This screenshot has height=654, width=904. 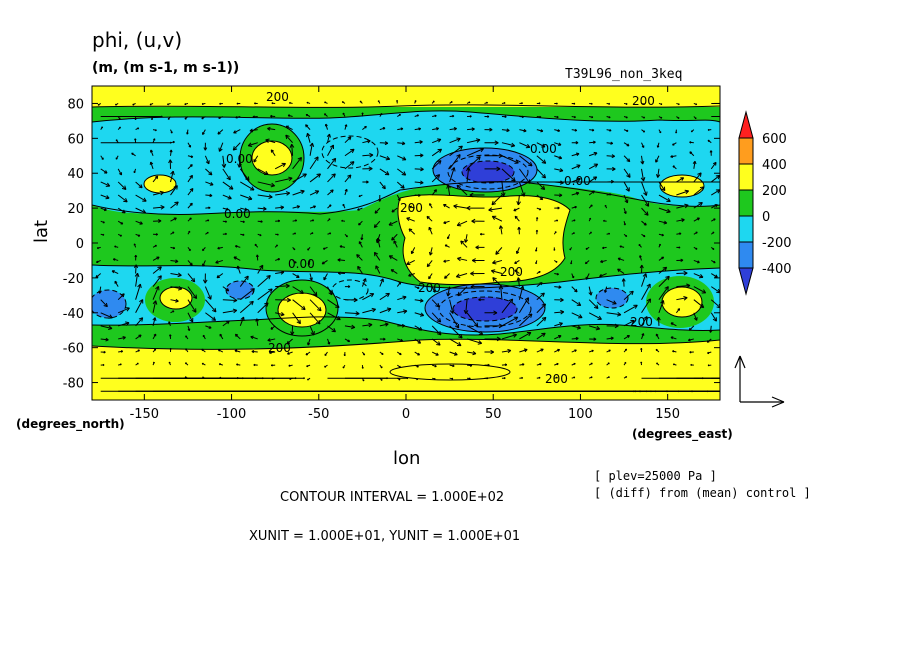 What do you see at coordinates (75, 139) in the screenshot?
I see `y-tick-label: 60` at bounding box center [75, 139].